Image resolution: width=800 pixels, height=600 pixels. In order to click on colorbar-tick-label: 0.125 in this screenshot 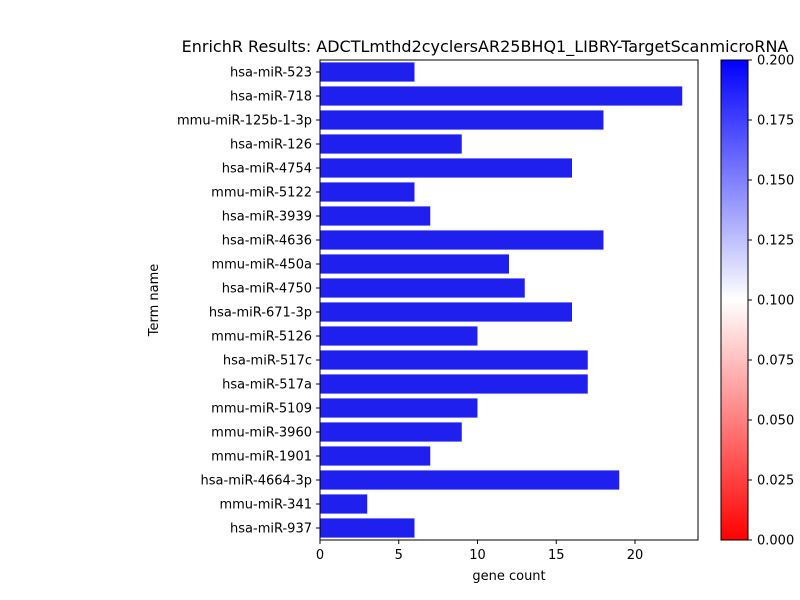, I will do `click(775, 241)`.